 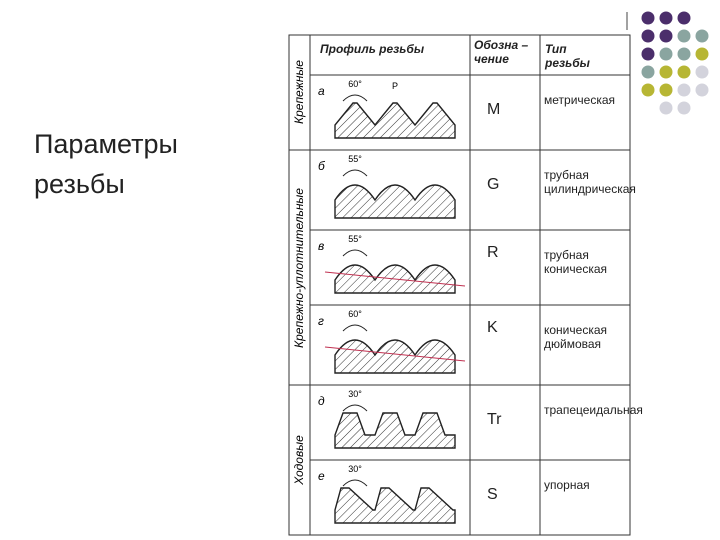 I want to click on header: Профиль резьбы, so click(x=372, y=49).